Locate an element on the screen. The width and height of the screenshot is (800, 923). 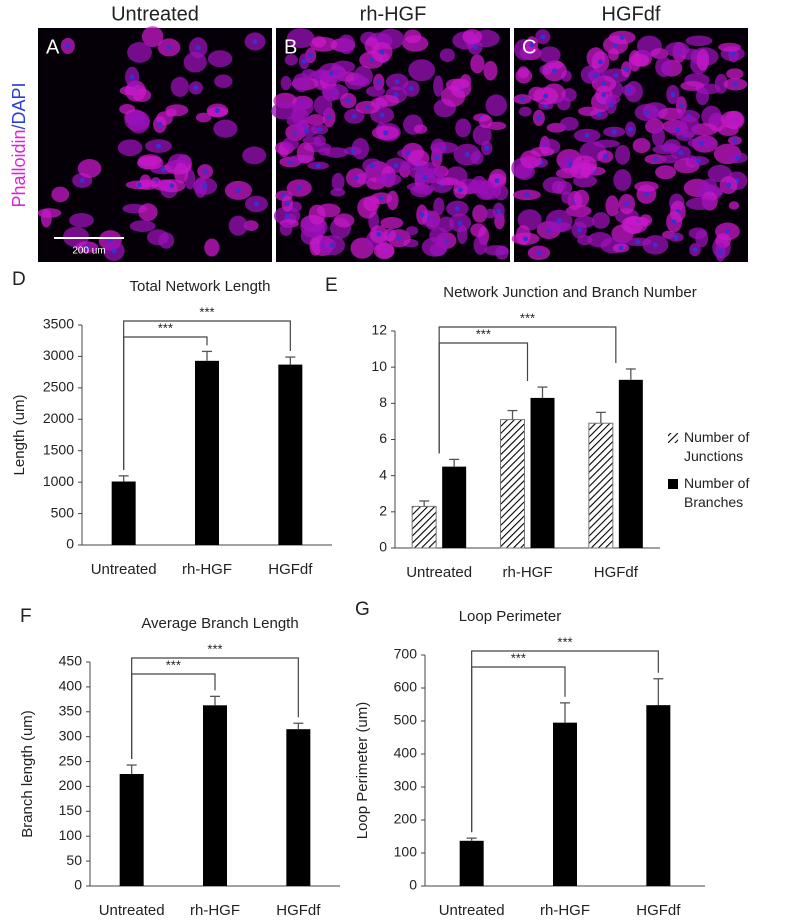
x-tick-label: HGFdf is located at coordinates (658, 910).